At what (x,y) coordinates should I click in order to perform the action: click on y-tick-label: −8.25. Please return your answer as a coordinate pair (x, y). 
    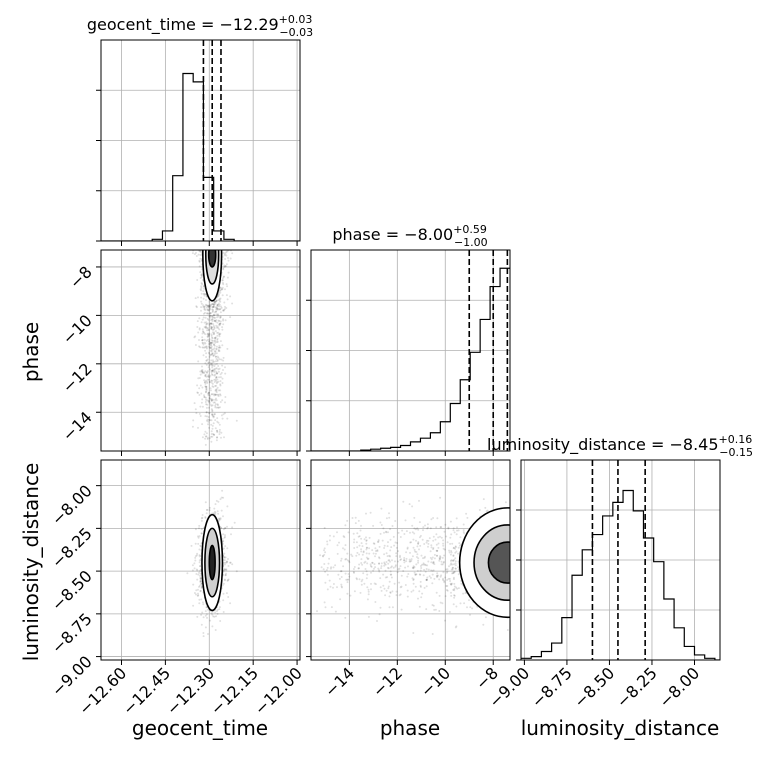
    Looking at the image, I should click on (72, 548).